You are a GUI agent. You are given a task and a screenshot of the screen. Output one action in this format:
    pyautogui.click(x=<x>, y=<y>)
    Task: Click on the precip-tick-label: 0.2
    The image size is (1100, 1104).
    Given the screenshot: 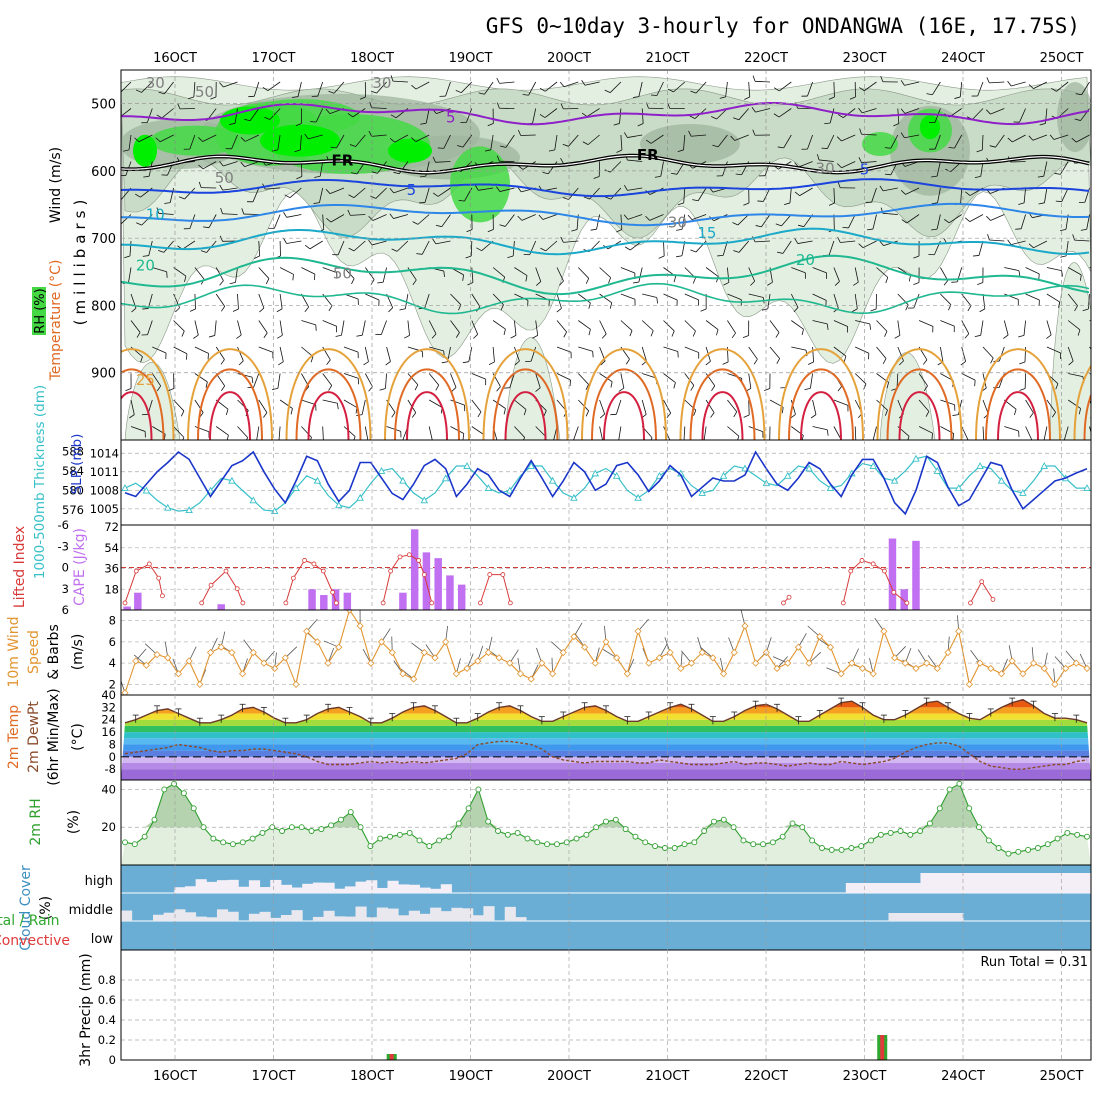 What is the action you would take?
    pyautogui.click(x=107, y=1040)
    